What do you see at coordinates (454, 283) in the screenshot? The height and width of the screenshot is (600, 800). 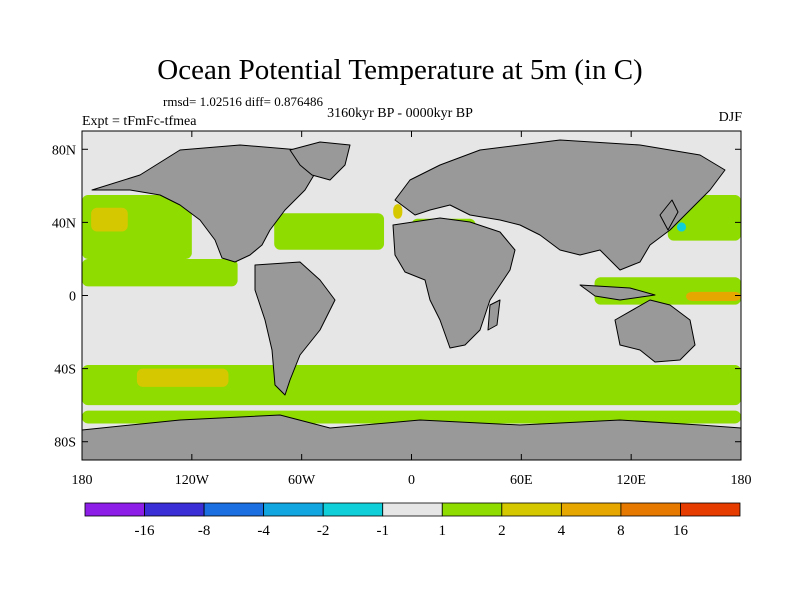 I see `land-africa` at bounding box center [454, 283].